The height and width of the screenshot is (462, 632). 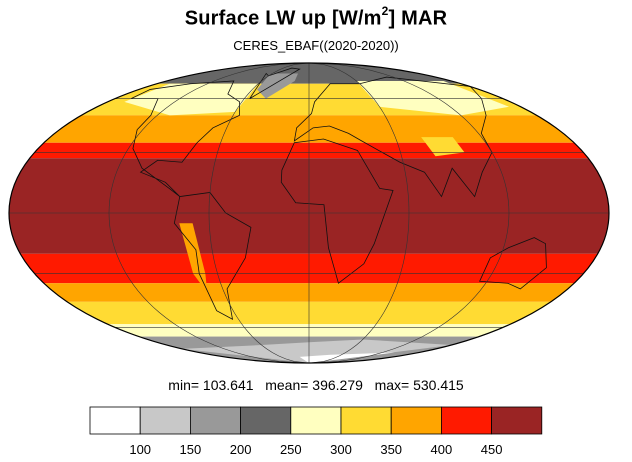 I want to click on colorbar-tick-labels: 100 150 200 250 300 350 400 450, so click(x=315, y=449).